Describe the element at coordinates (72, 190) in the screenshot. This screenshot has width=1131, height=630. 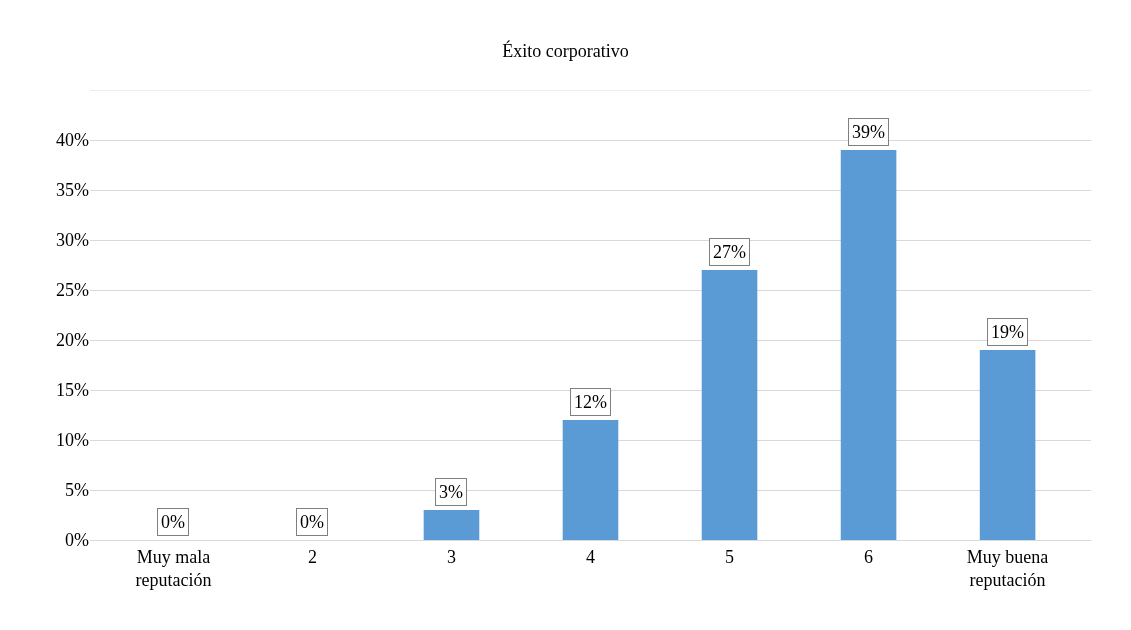
I see `y-tick-label: 35%` at that location.